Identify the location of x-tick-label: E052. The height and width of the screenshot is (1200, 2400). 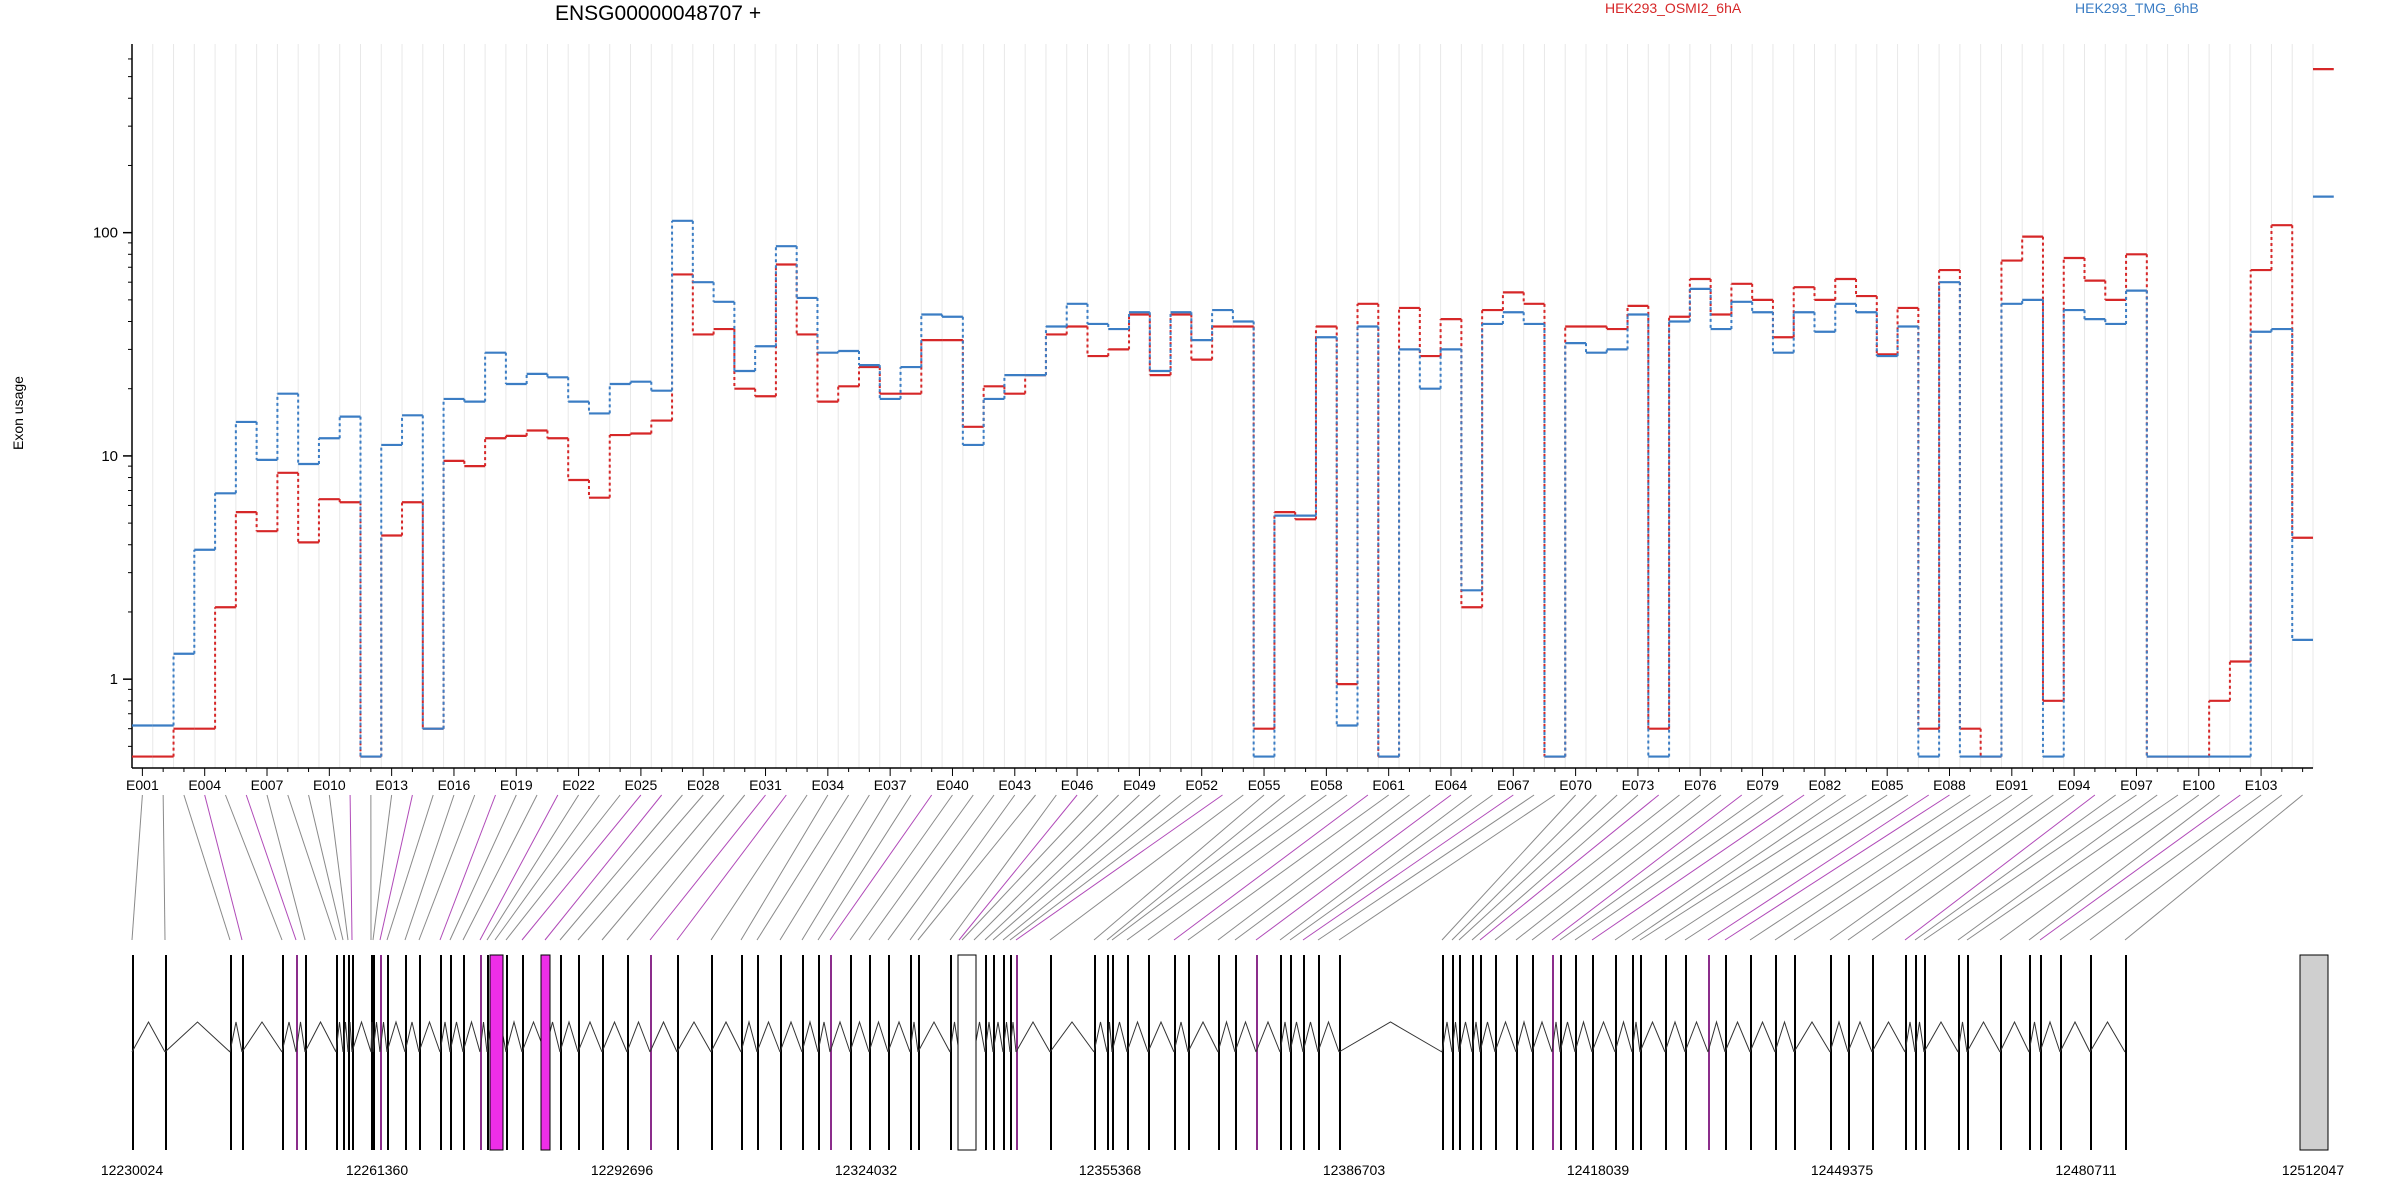
(1201, 785).